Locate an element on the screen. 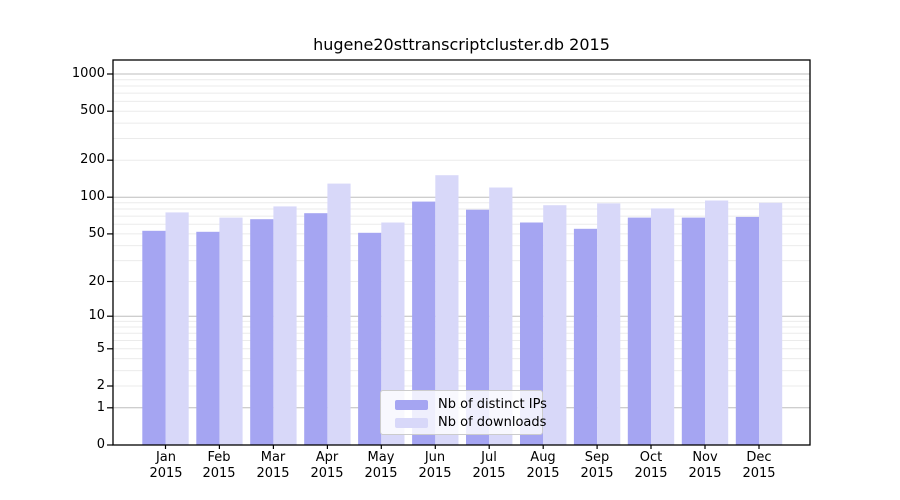 The height and width of the screenshot is (500, 900). x-tick-month: Nov is located at coordinates (705, 457).